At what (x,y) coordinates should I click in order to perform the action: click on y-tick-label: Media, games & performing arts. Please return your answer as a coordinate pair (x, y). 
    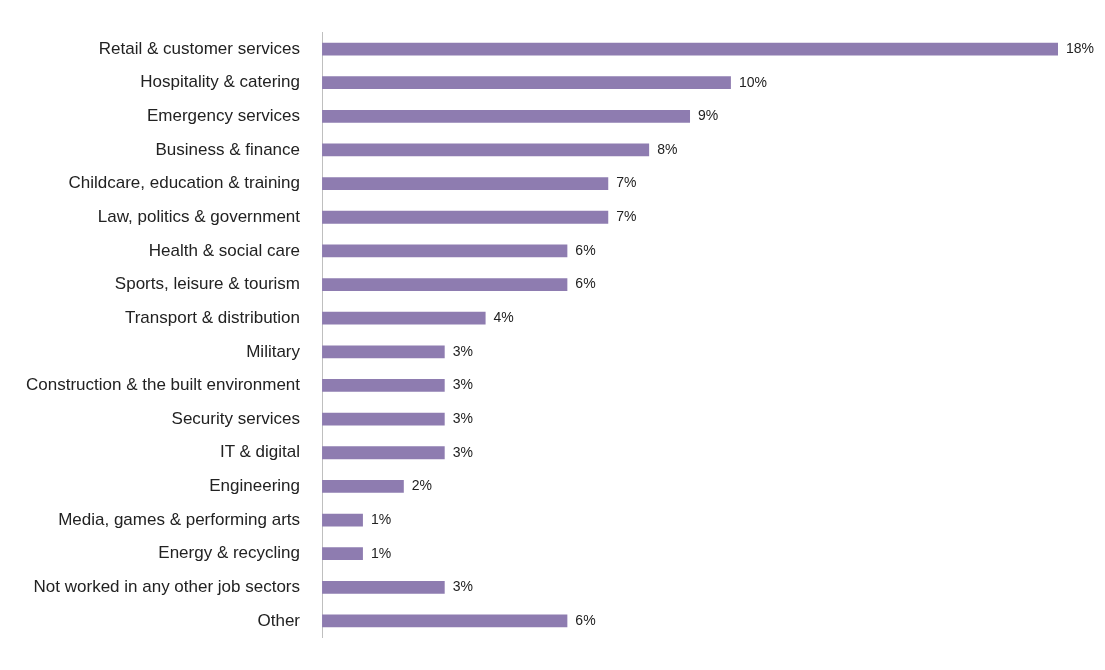
    Looking at the image, I should click on (179, 519).